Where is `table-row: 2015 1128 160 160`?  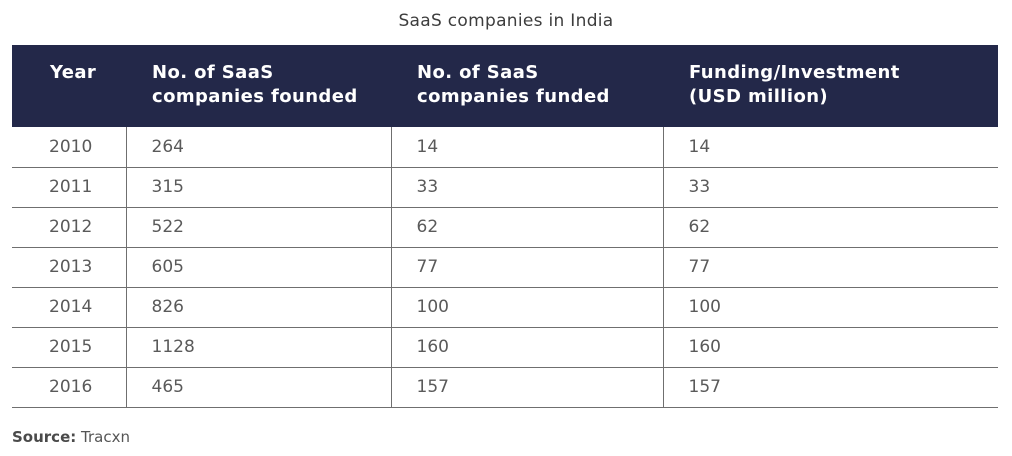
table-row: 2015 1128 160 160 is located at coordinates (505, 347).